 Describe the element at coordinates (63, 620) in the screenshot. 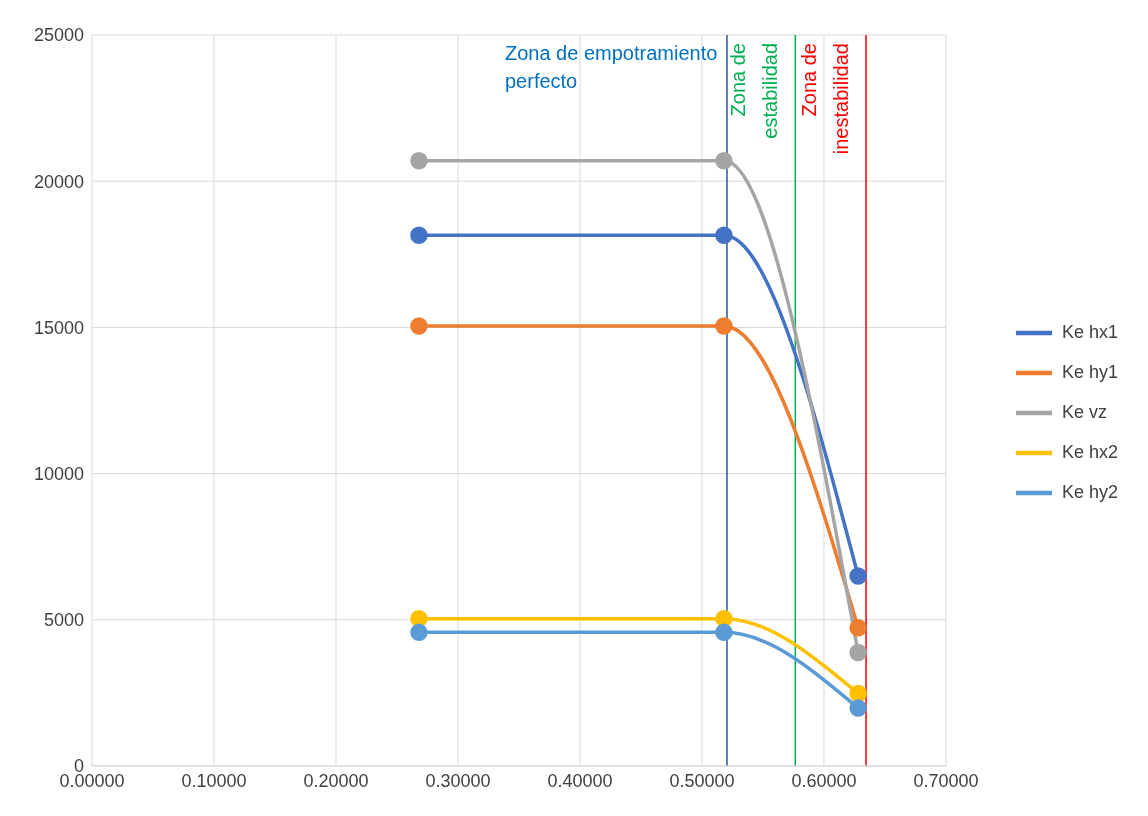

I see `y-tick-label: 5000` at that location.